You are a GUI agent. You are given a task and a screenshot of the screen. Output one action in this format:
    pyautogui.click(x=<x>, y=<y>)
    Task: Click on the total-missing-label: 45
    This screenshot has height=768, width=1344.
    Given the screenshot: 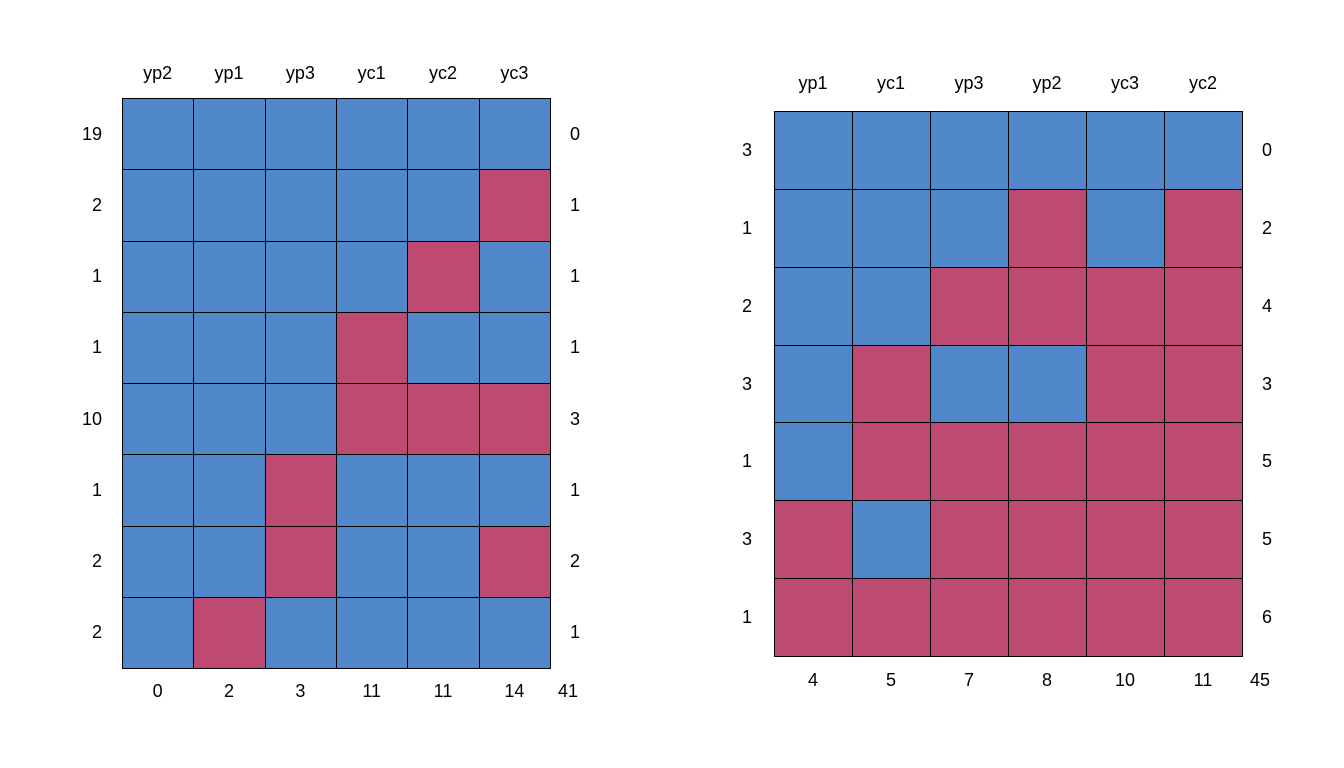 What is the action you would take?
    pyautogui.click(x=1260, y=680)
    